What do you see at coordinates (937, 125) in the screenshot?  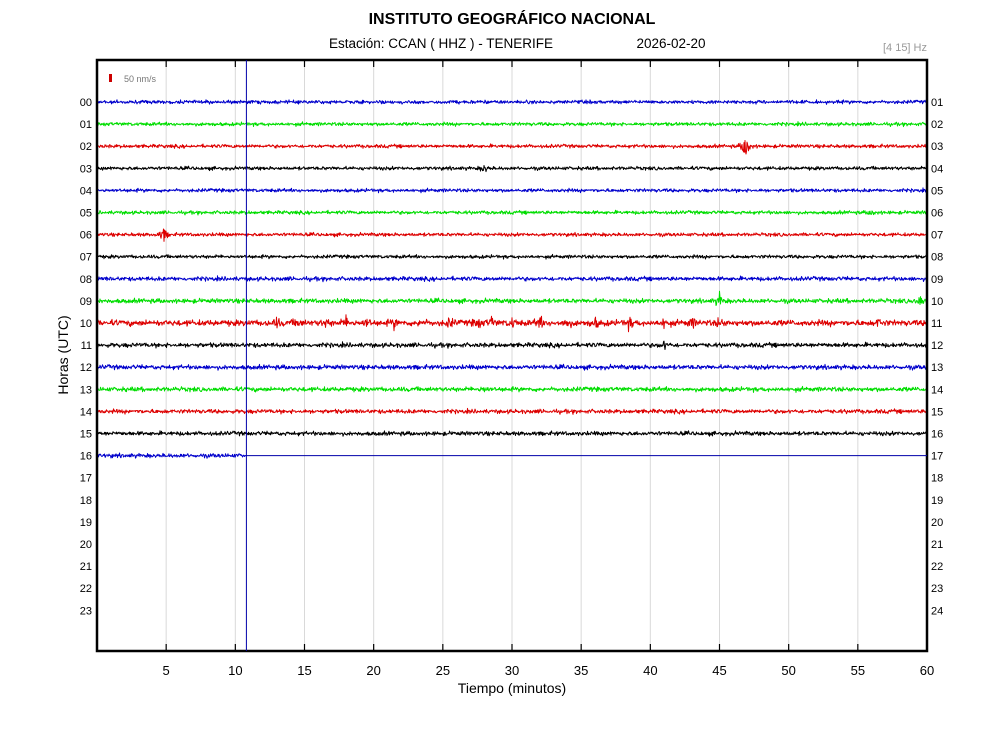 I see `right-hour-label-02: 02` at bounding box center [937, 125].